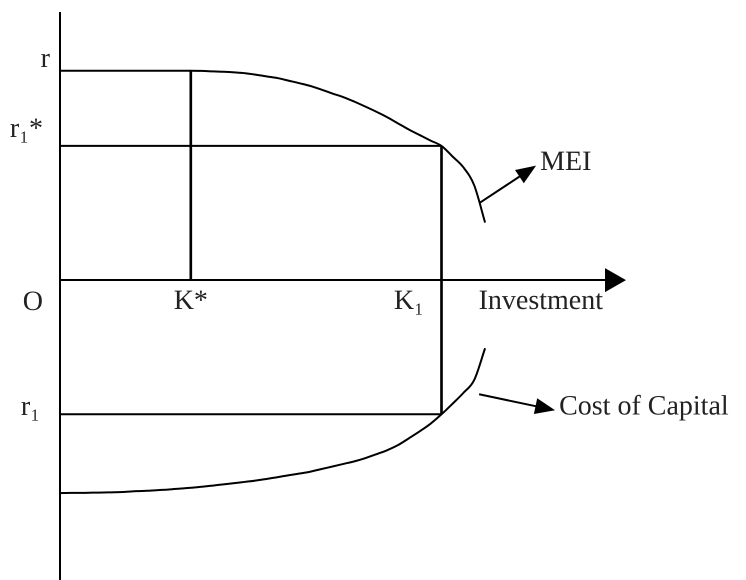 This screenshot has height=580, width=746. What do you see at coordinates (541, 300) in the screenshot?
I see `x-axis-title: Investment` at bounding box center [541, 300].